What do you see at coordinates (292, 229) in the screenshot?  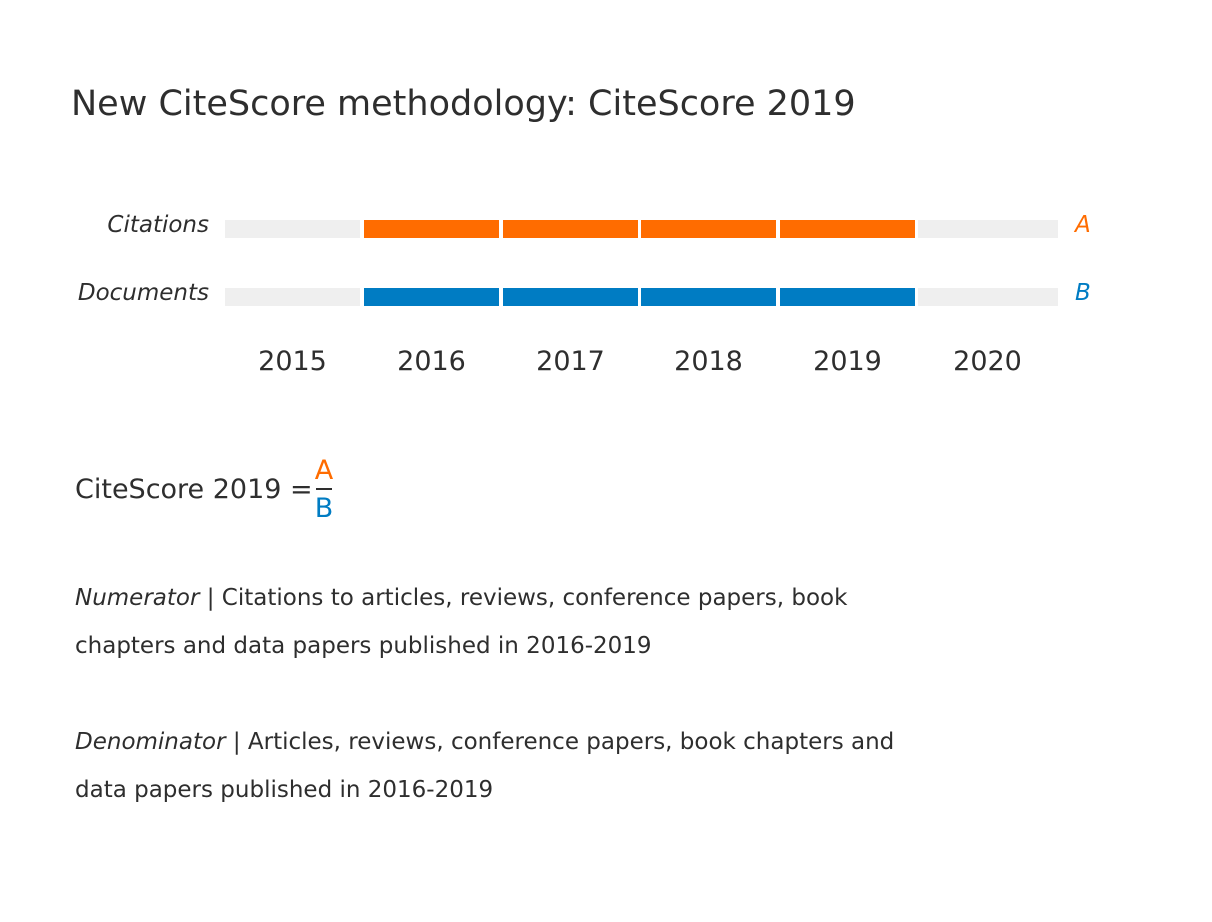 I see `citations-segment-2015` at bounding box center [292, 229].